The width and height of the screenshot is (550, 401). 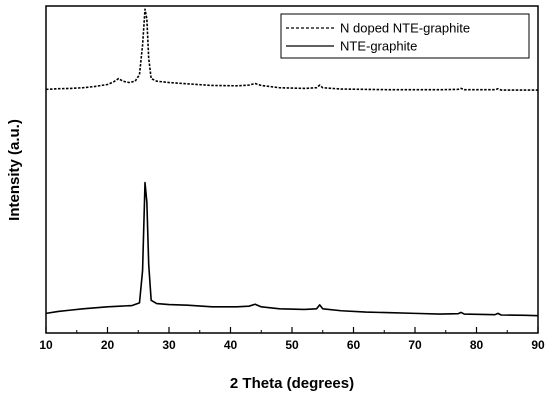 I want to click on legend: N doped NTE-graphite NTE-graphite, so click(x=405, y=36).